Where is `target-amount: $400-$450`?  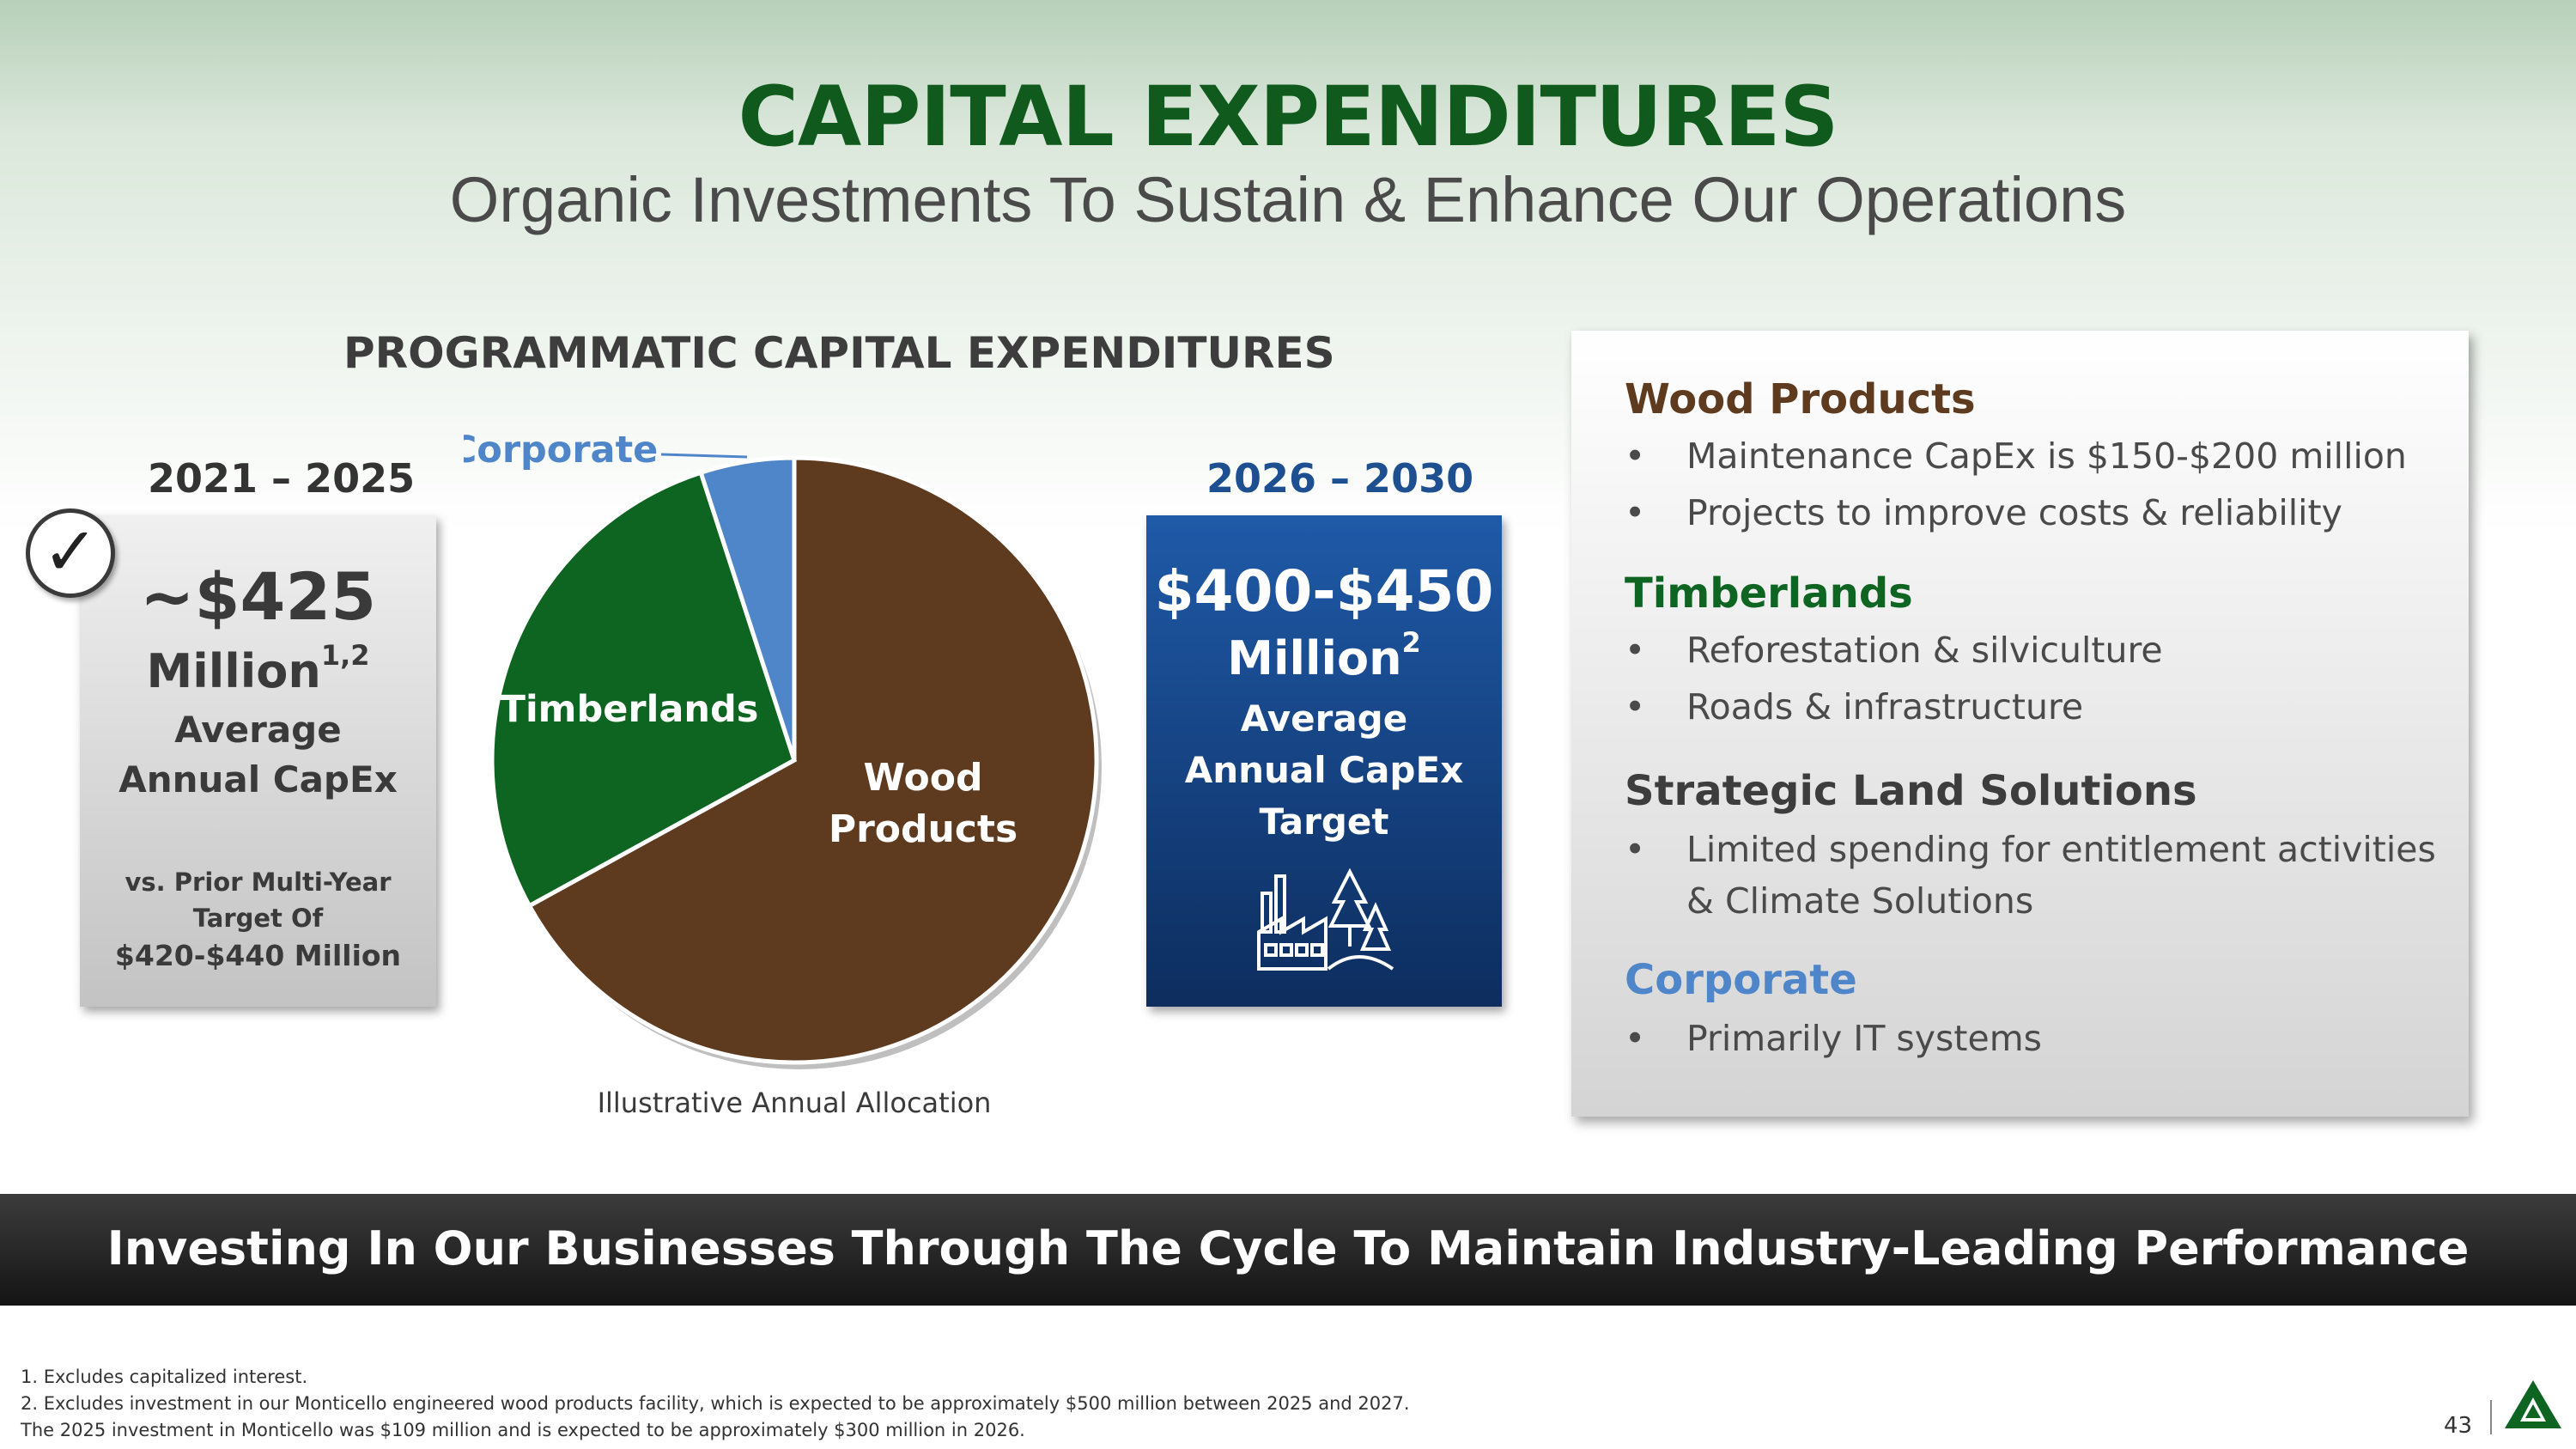
target-amount: $400-$450 is located at coordinates (1324, 591).